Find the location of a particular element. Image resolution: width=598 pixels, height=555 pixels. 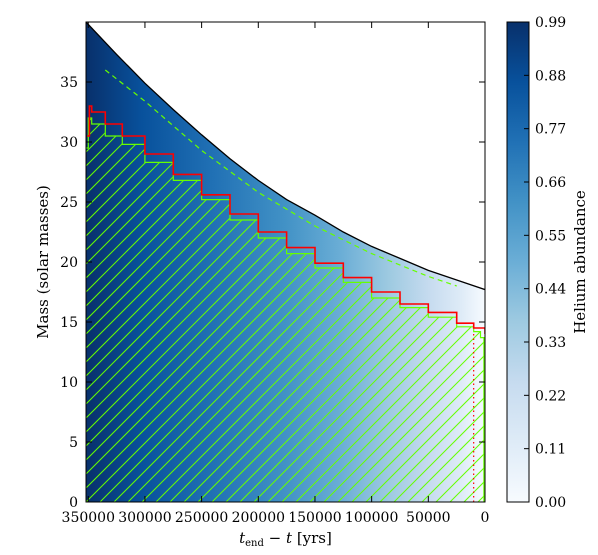

x-axis-label-t-end: t is located at coordinates (242, 538).